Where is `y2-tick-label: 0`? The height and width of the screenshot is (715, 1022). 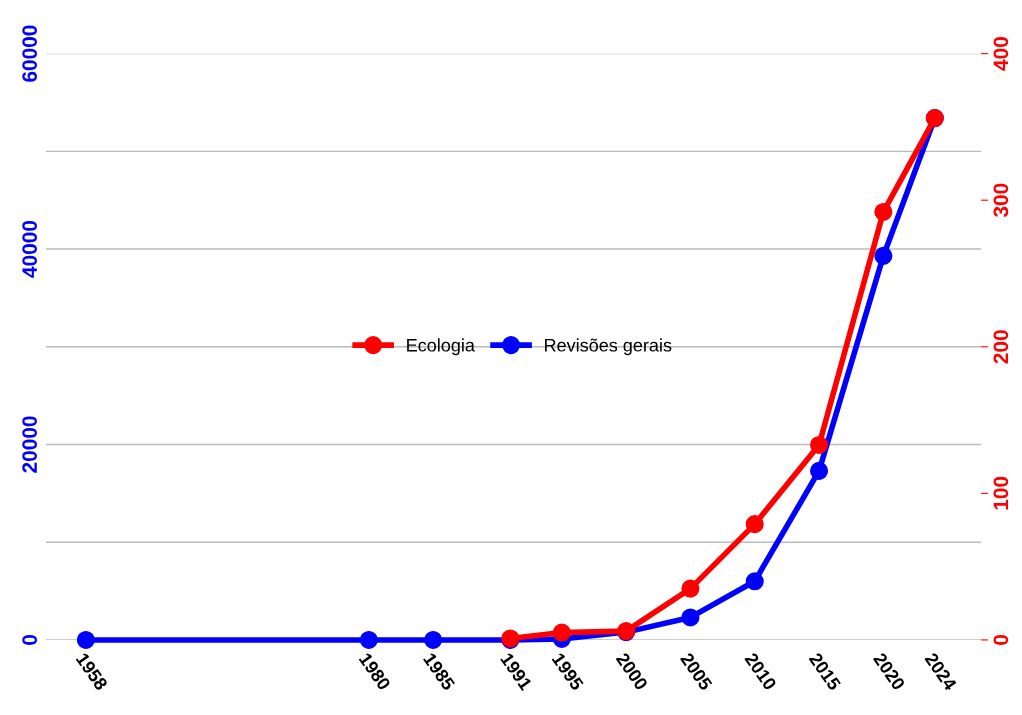
y2-tick-label: 0 is located at coordinates (1001, 639).